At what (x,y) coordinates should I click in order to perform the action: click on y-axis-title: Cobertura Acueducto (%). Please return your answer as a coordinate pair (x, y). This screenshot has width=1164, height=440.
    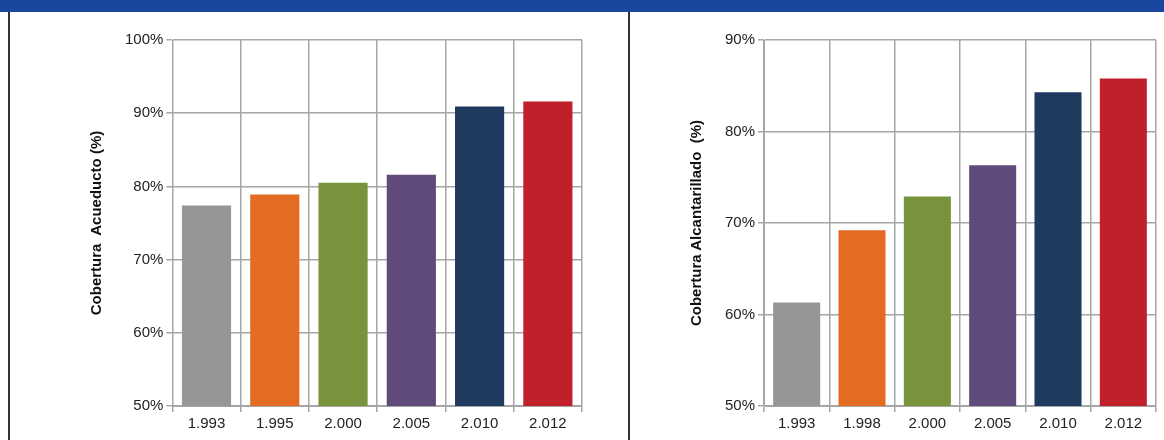
    Looking at the image, I should click on (96, 223).